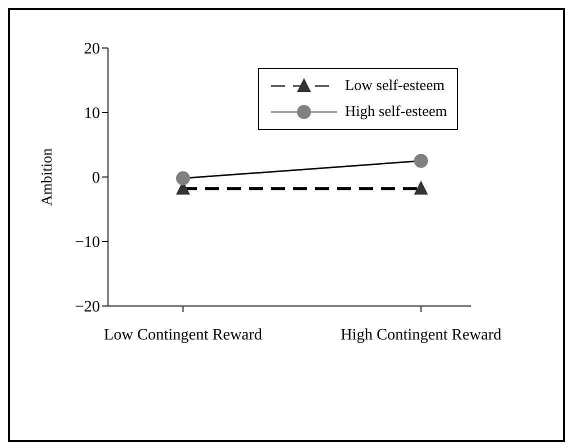 Image resolution: width=571 pixels, height=448 pixels. Describe the element at coordinates (96, 178) in the screenshot. I see `y-tick-label: 0` at that location.